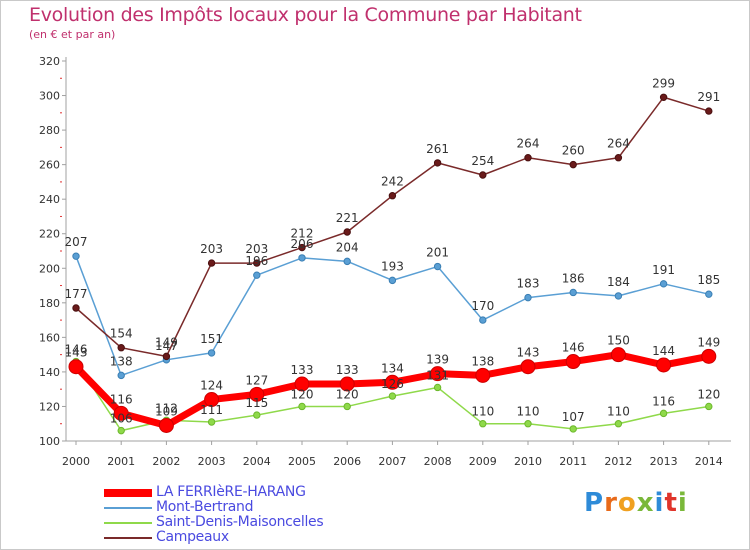  I want to click on data-label-3: 261, so click(437, 149).